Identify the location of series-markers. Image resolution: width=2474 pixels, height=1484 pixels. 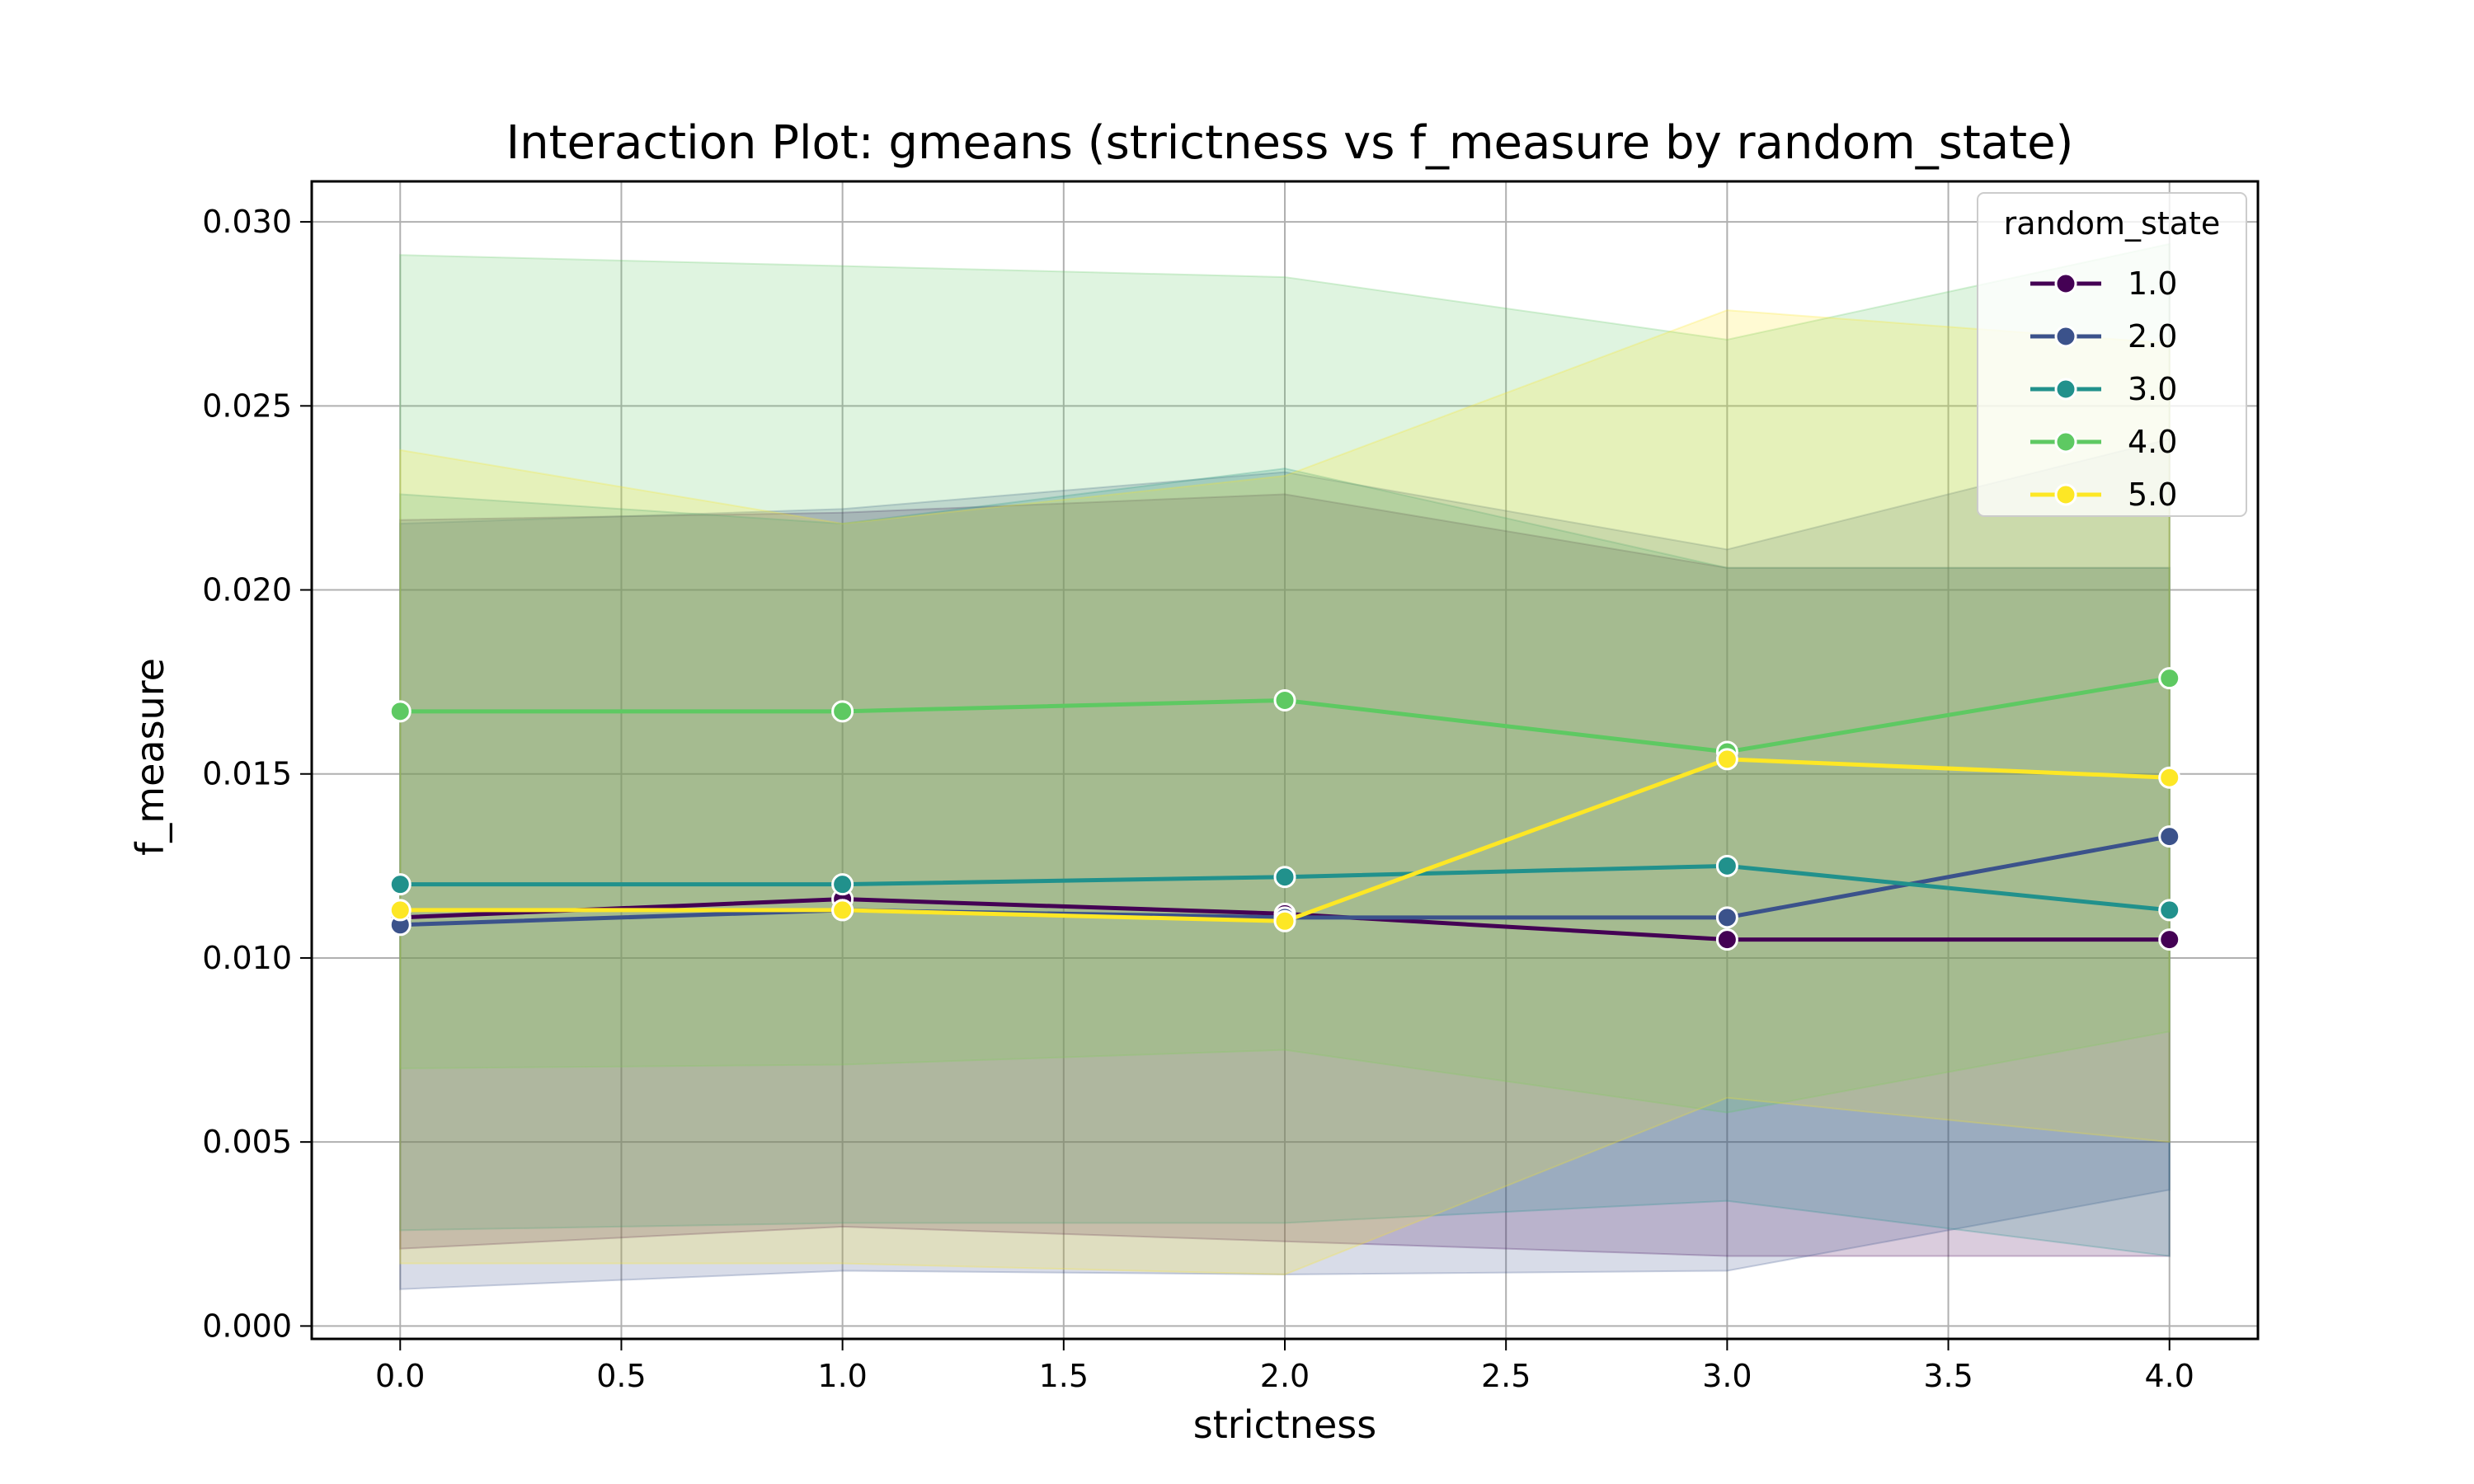
(1284, 809).